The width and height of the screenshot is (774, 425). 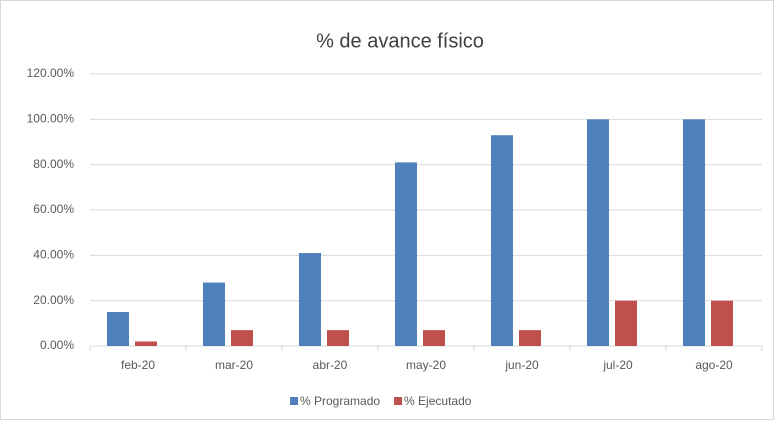 I want to click on legend-label: % Ejecutado, so click(x=438, y=401).